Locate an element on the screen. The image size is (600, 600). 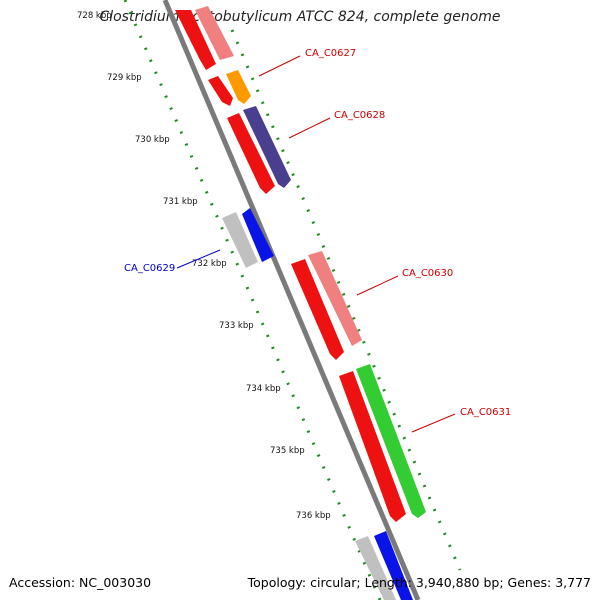
gene-label-CA_C0628: CA_C0628 is located at coordinates (359, 115).